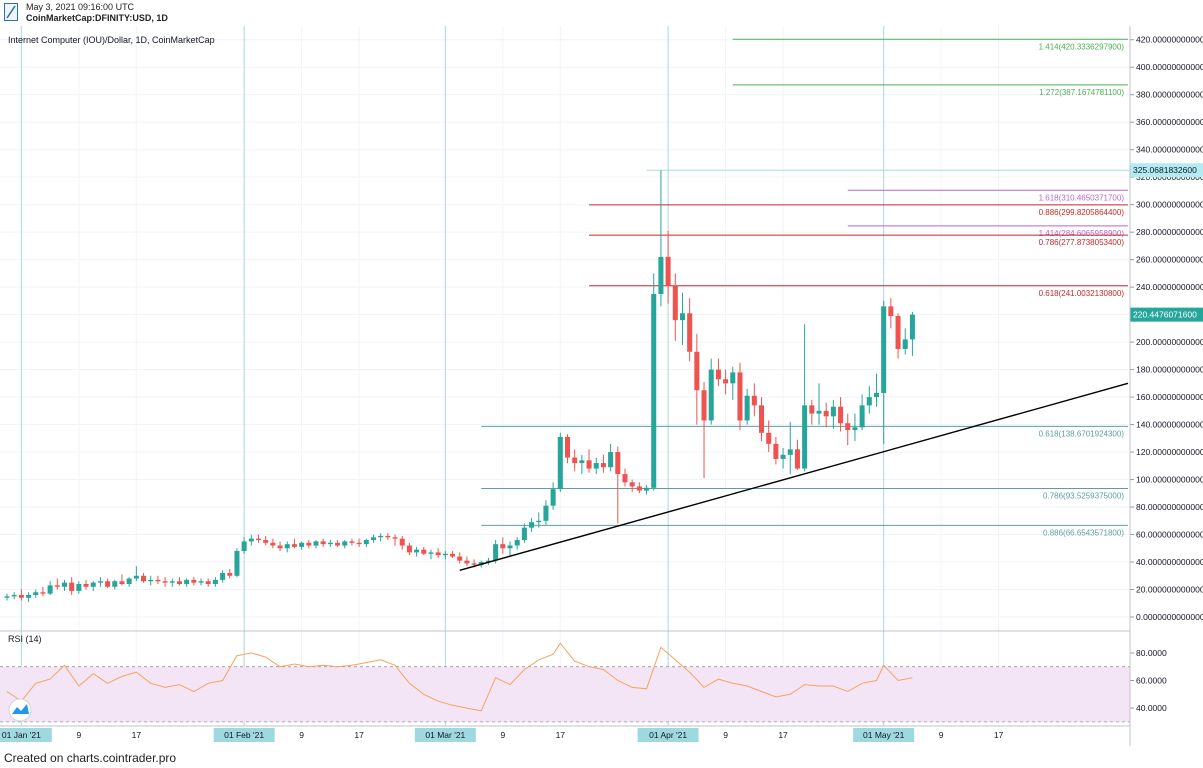 The height and width of the screenshot is (768, 1203). What do you see at coordinates (1169, 260) in the screenshot?
I see `price-tick-label: 260.0000000000000` at bounding box center [1169, 260].